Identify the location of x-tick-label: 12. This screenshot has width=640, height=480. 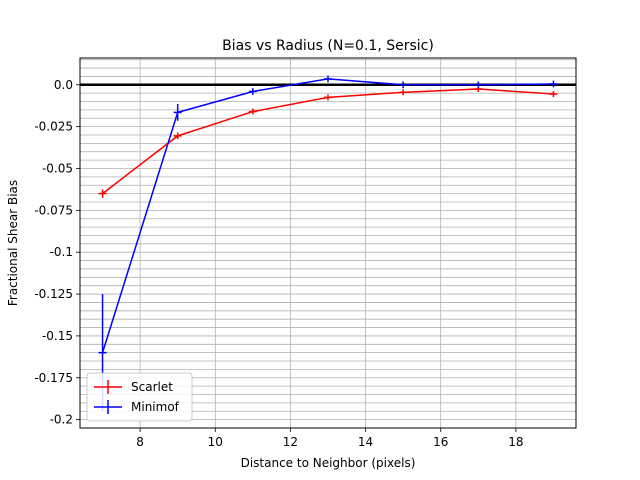
(290, 442).